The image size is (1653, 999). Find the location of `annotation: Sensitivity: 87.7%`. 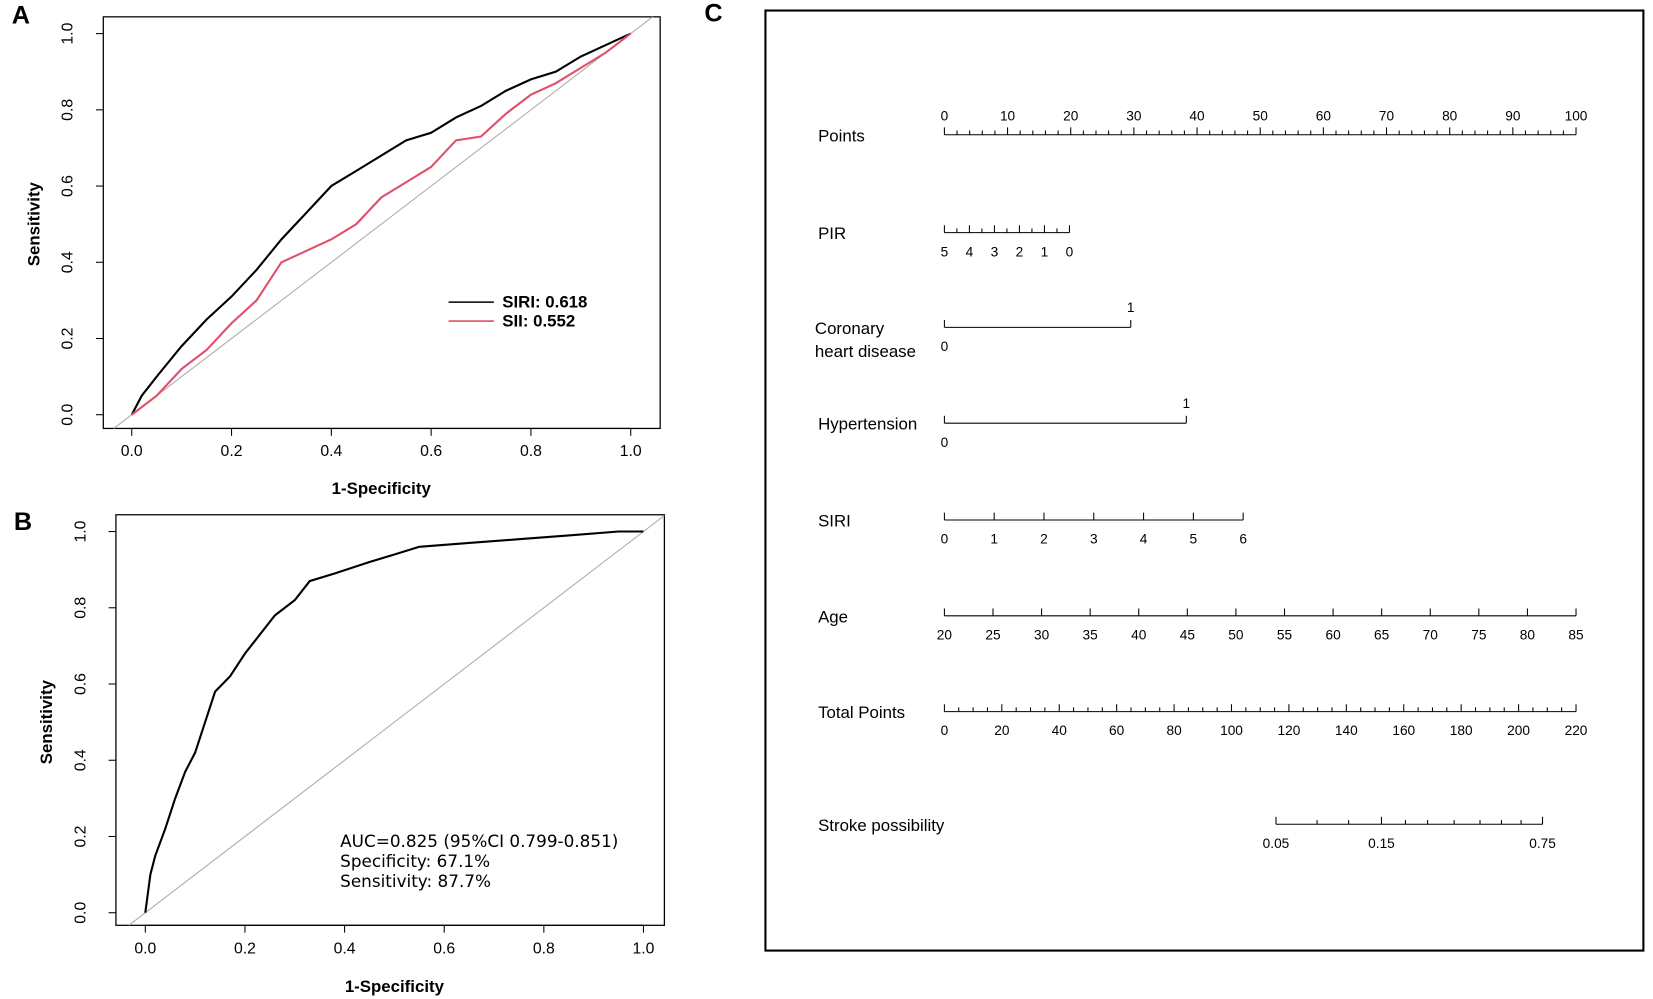

annotation: Sensitivity: 87.7% is located at coordinates (415, 881).